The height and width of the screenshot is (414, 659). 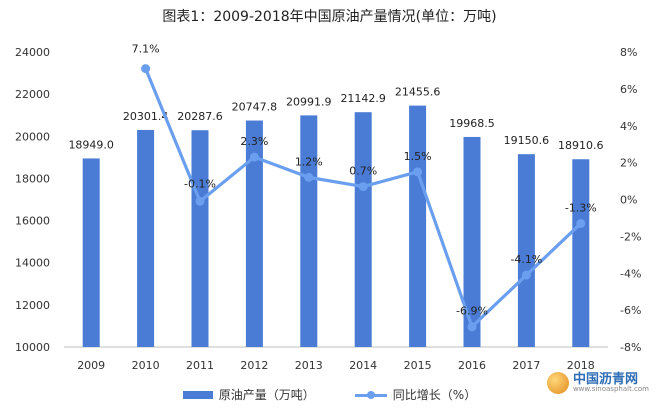 What do you see at coordinates (91, 252) in the screenshot?
I see `bar-2009` at bounding box center [91, 252].